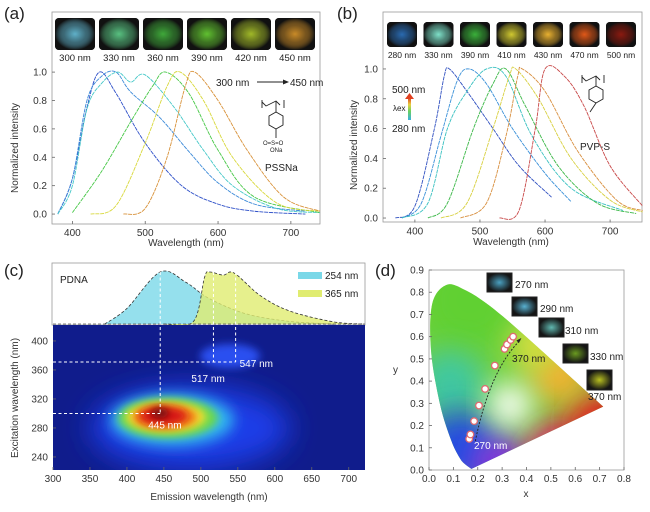  I want to click on x-tick-label: 0.6, so click(575, 479).